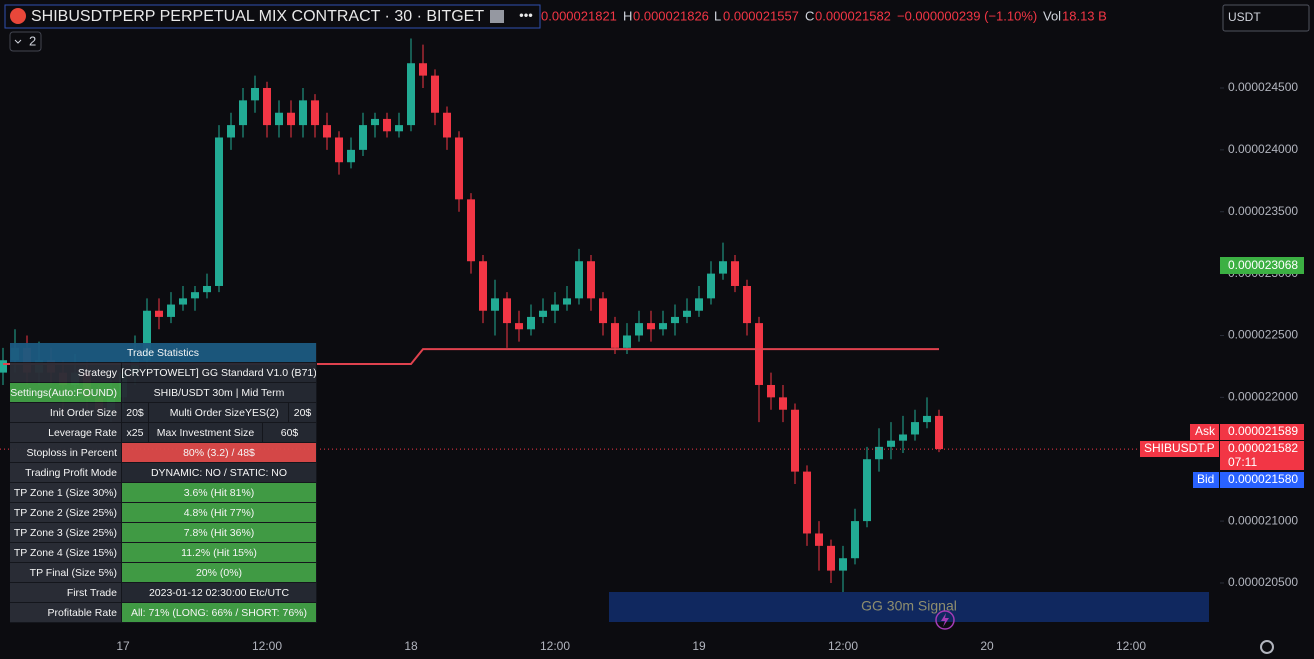  Describe the element at coordinates (909, 607) in the screenshot. I see `signal-box` at that location.